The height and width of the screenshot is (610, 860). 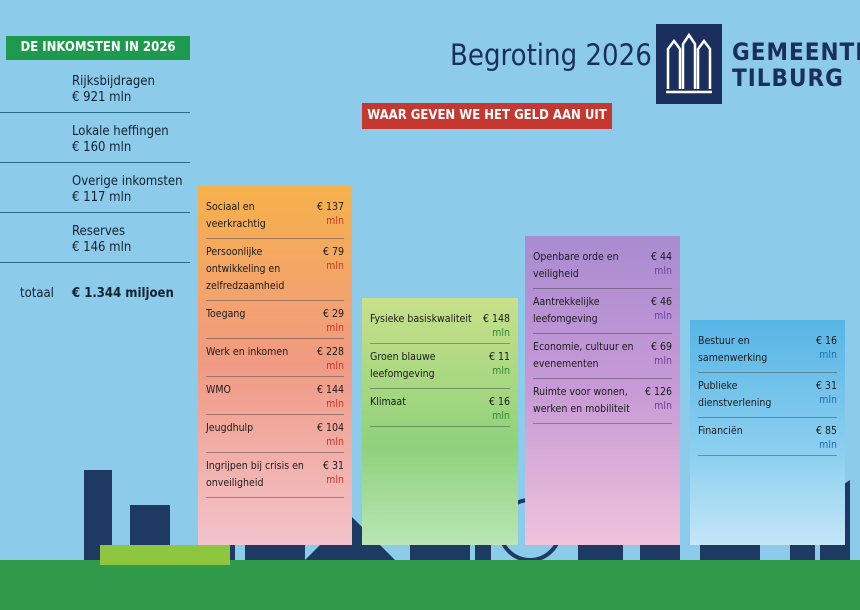 What do you see at coordinates (720, 431) in the screenshot?
I see `budget-label: Financiën` at bounding box center [720, 431].